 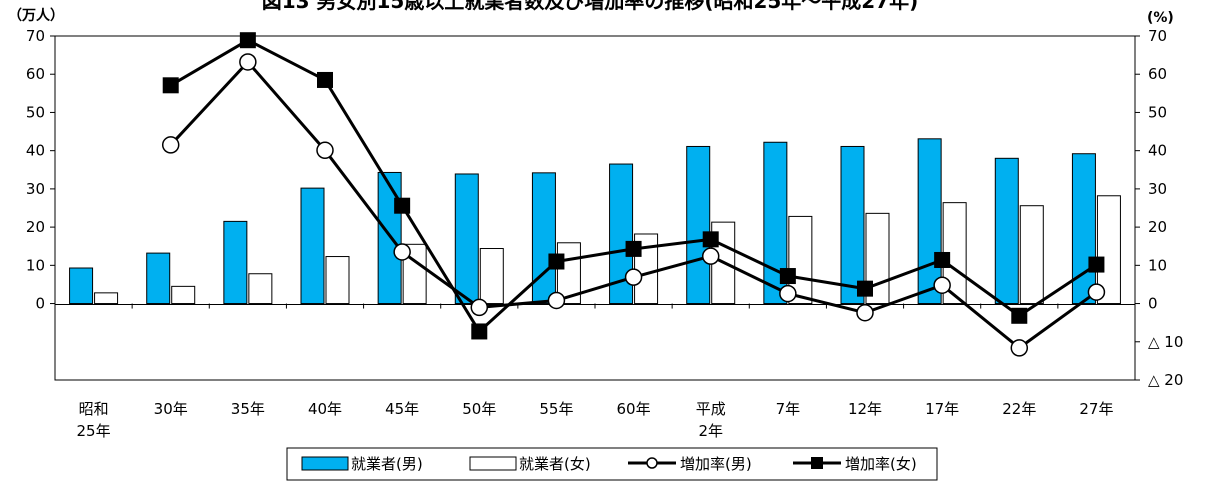 I want to click on category-label: 7年, so click(x=788, y=409).